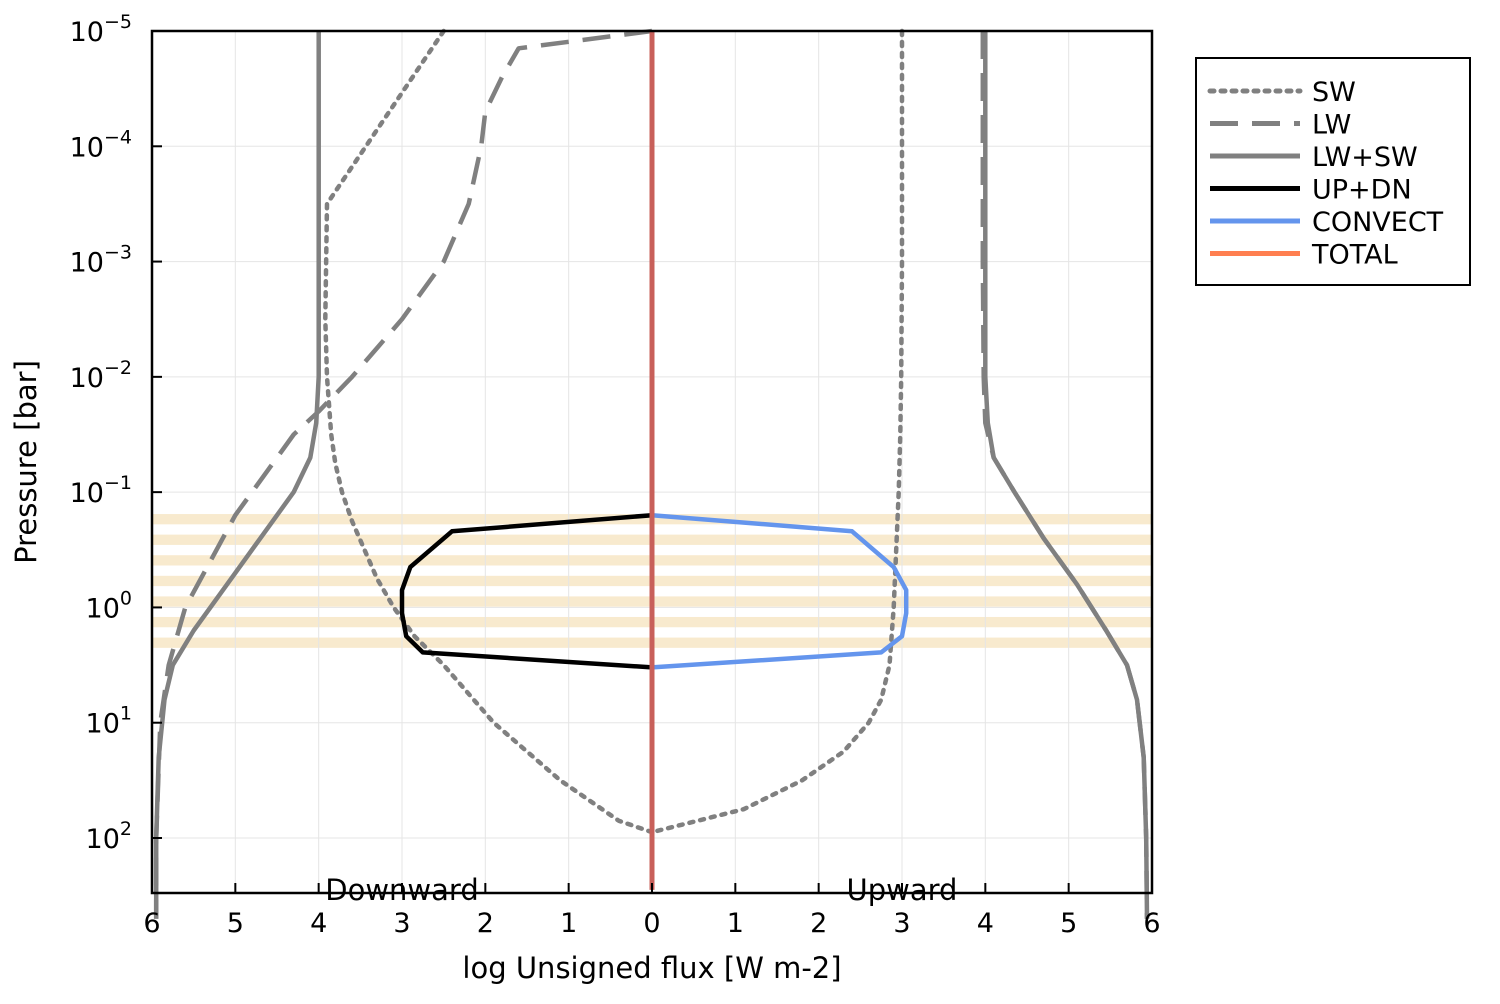 This screenshot has width=1500, height=1004. Describe the element at coordinates (26, 462) in the screenshot. I see `y-axis-label: Pressure [bar]` at that location.